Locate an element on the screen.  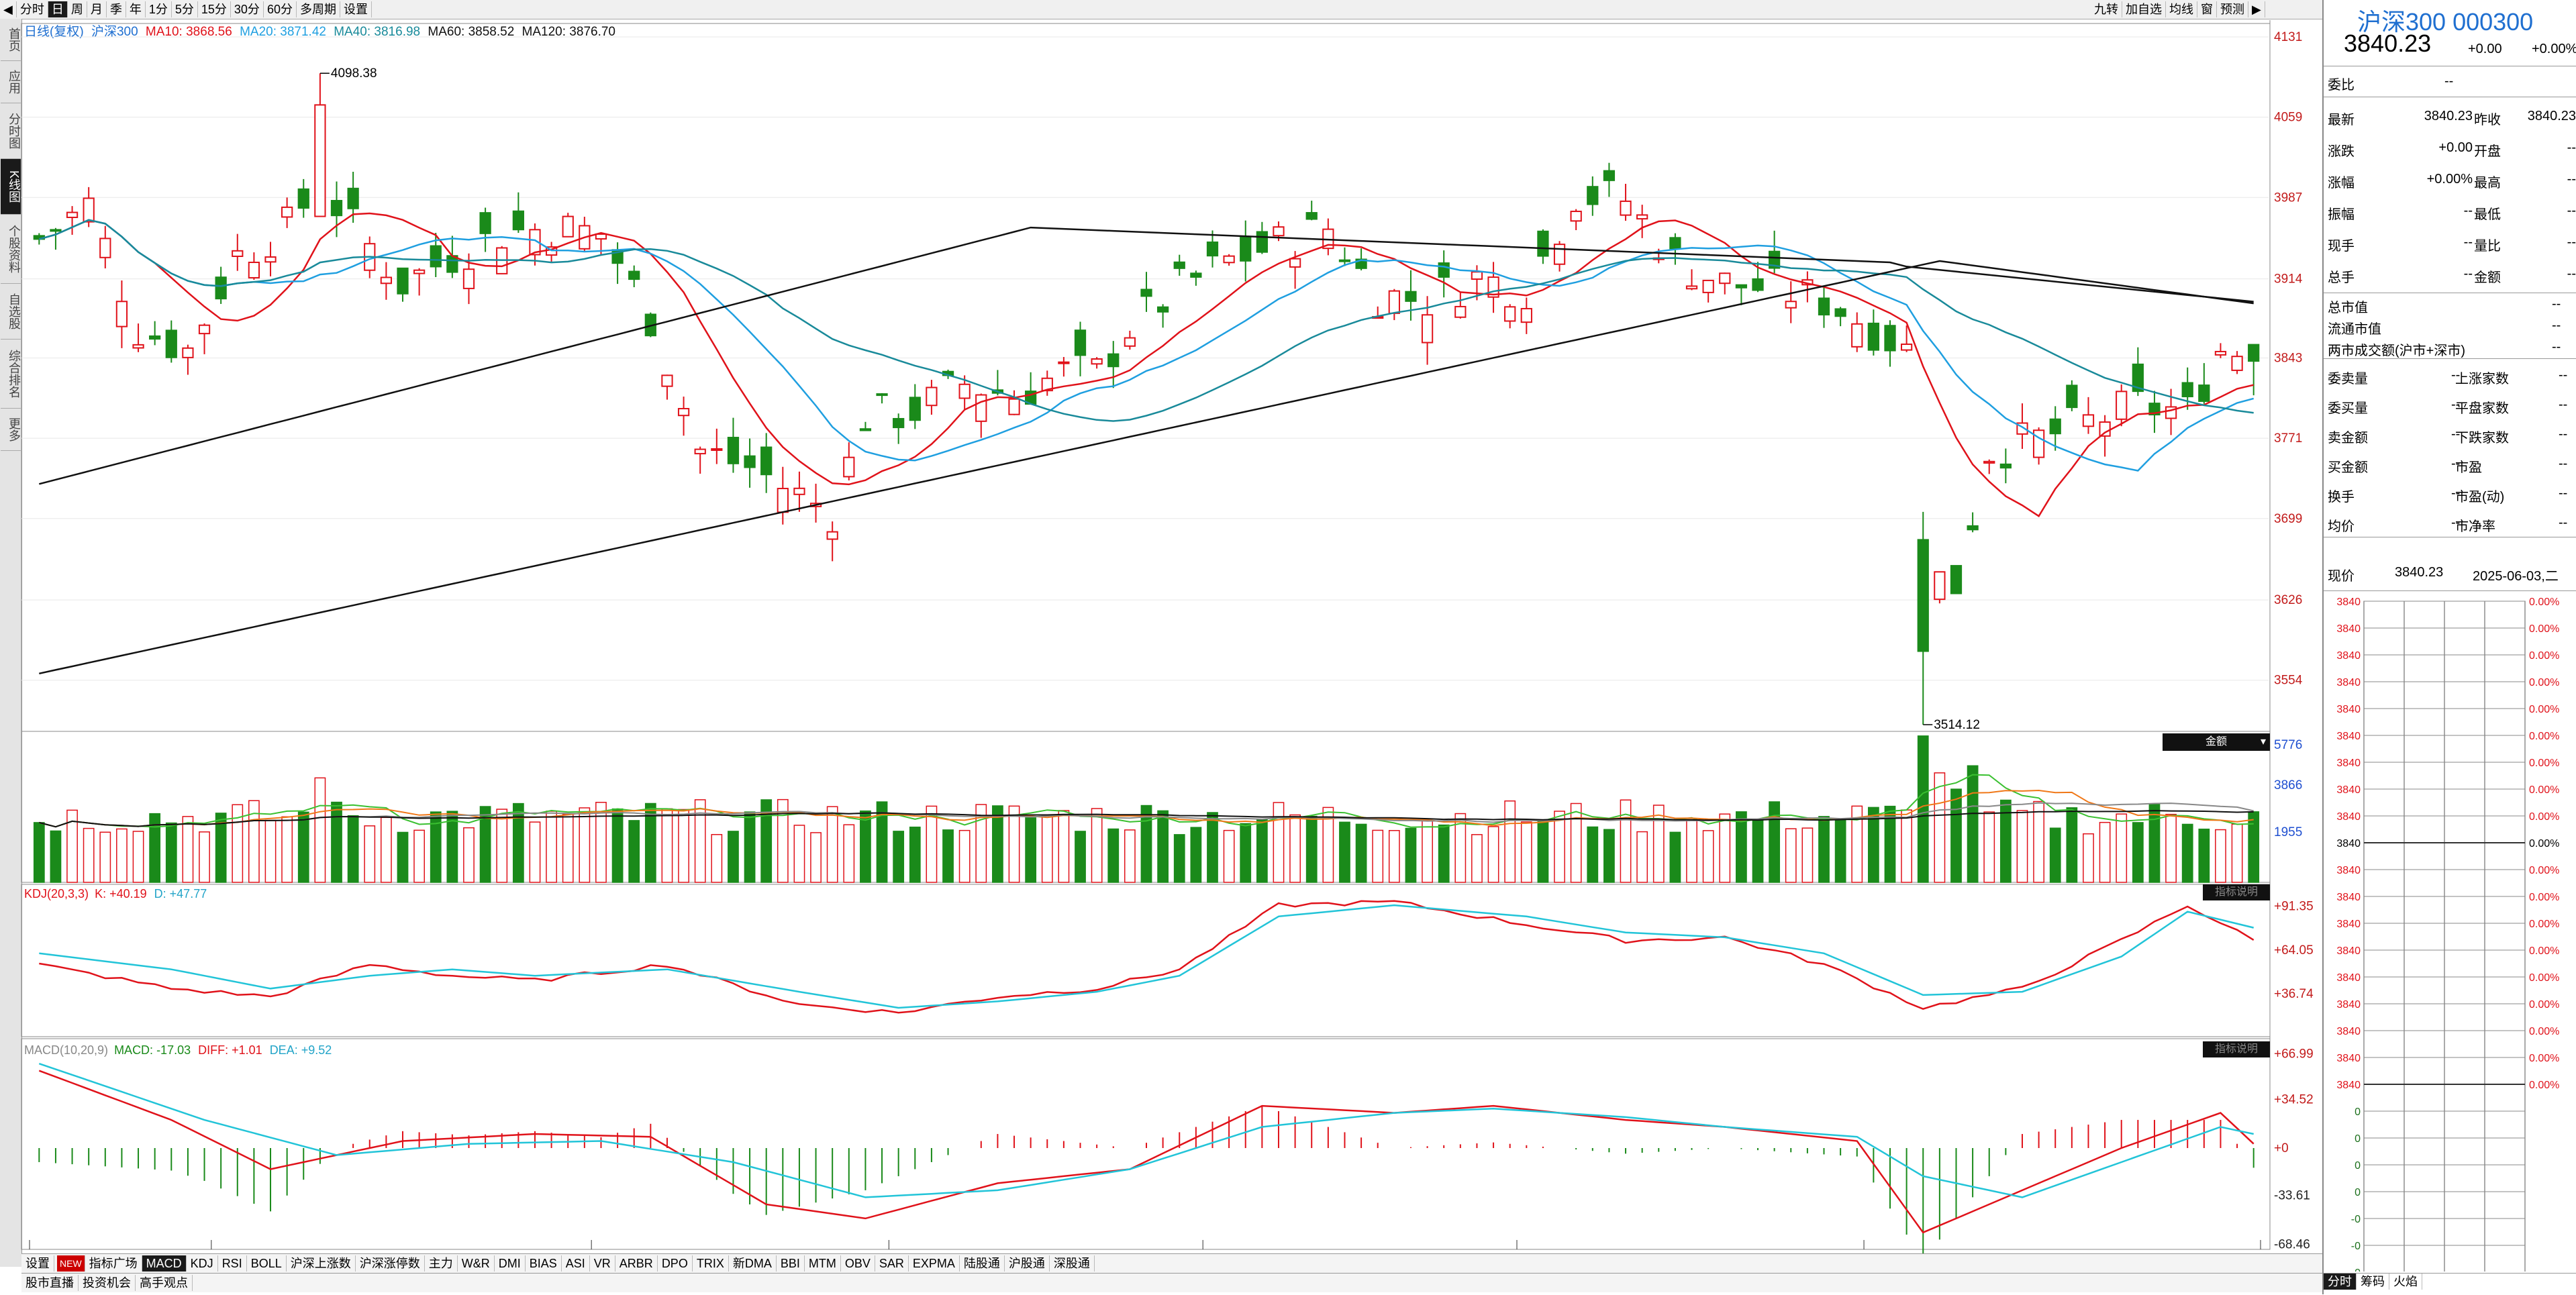
left-nav-item-3: K线图 is located at coordinates (11, 187).